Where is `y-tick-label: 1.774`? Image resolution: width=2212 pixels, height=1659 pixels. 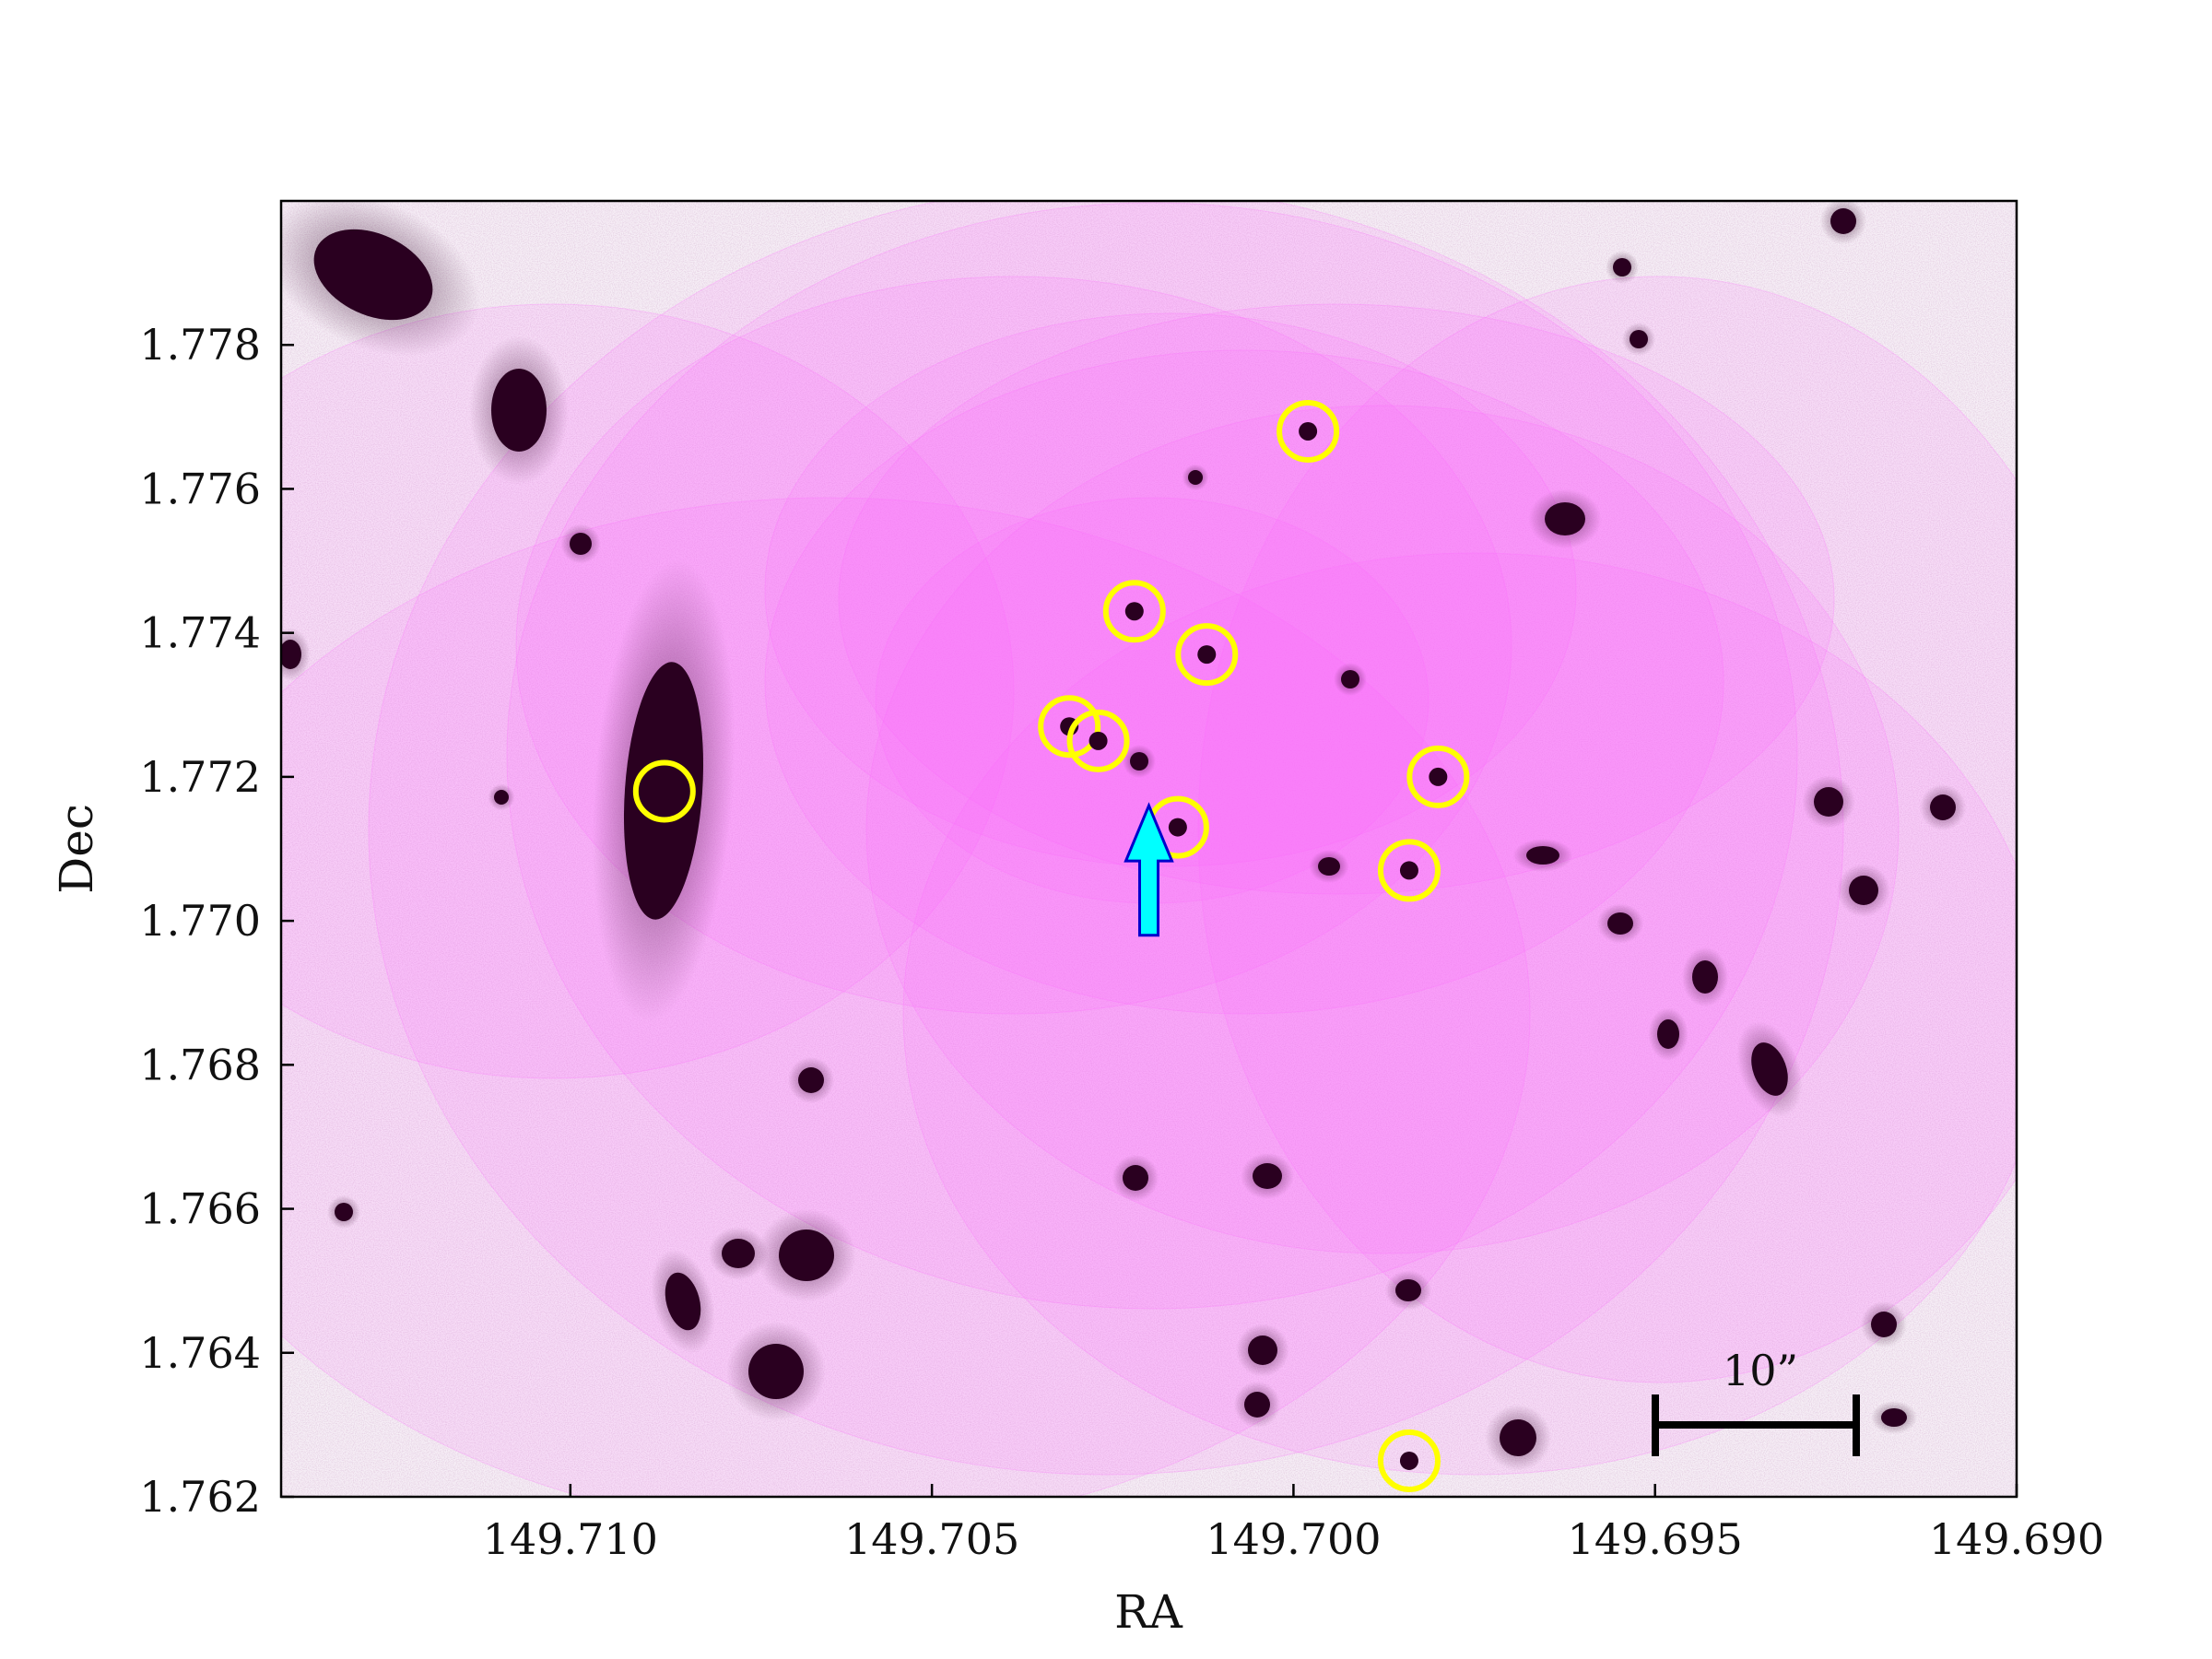
y-tick-label: 1.774 is located at coordinates (200, 633).